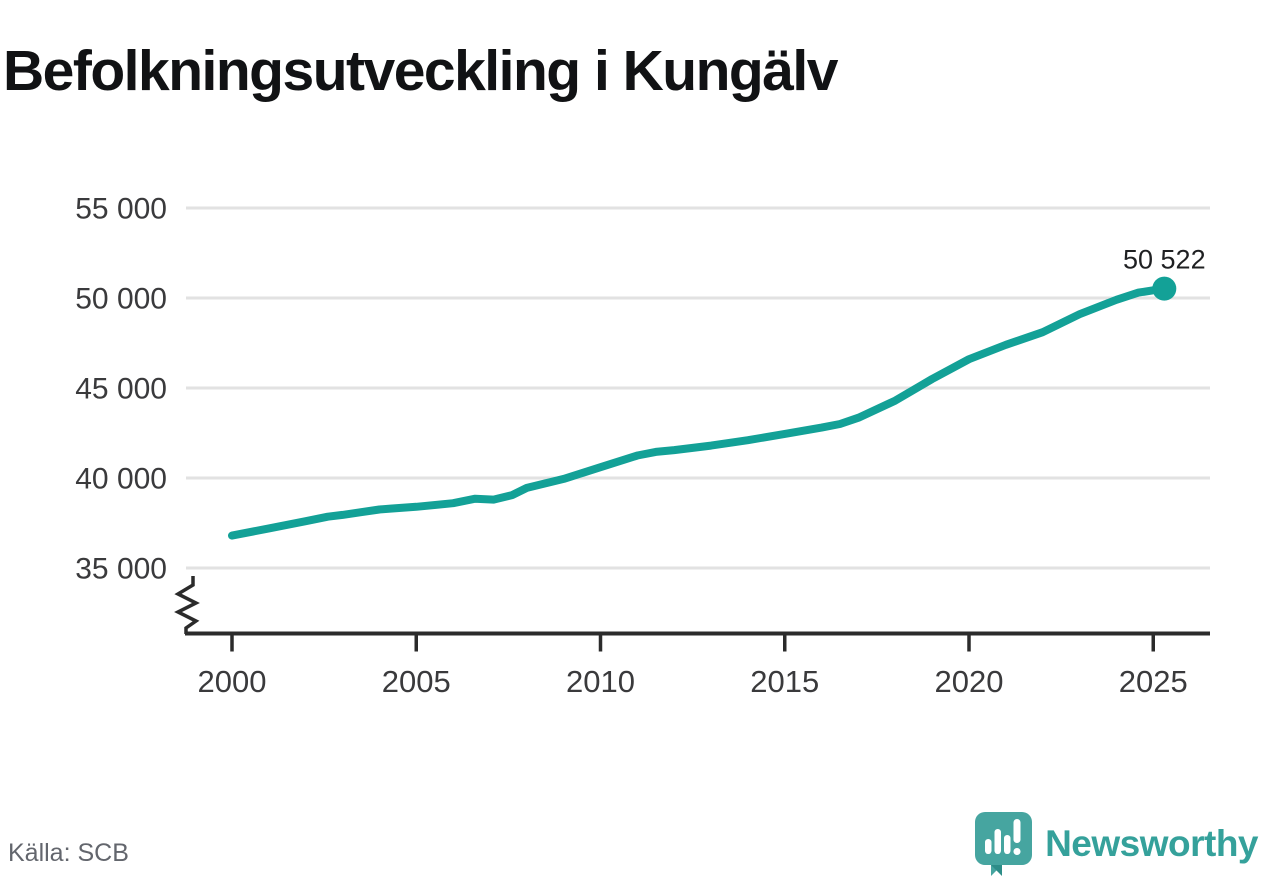  Describe the element at coordinates (187, 605) in the screenshot. I see `axis-break-icon` at that location.